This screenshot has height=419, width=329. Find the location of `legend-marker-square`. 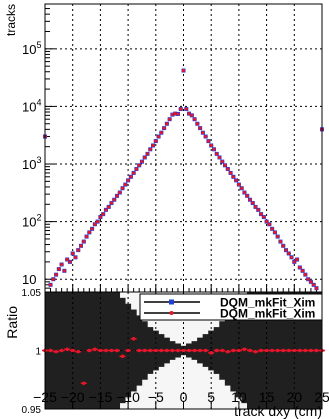

legend-marker-square is located at coordinates (171, 302).